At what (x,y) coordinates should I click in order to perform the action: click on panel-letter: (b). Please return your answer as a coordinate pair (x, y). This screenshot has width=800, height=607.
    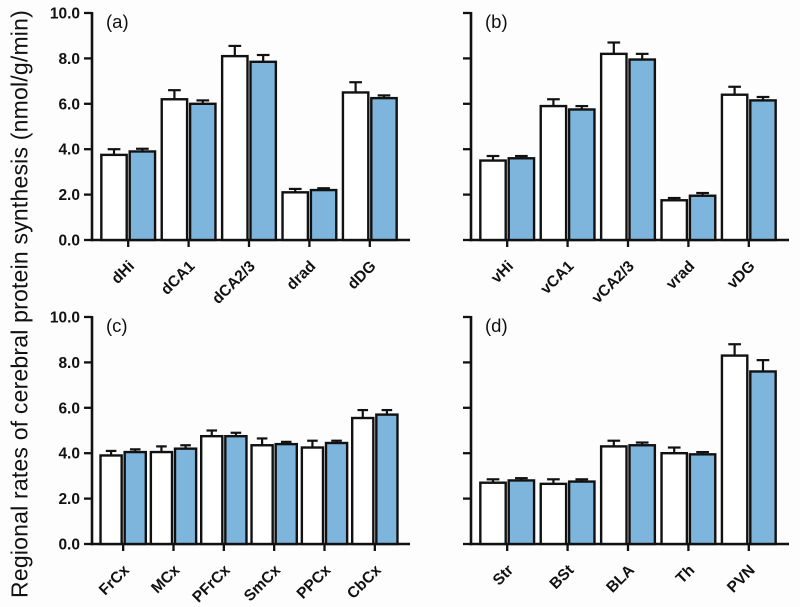
    Looking at the image, I should click on (496, 21).